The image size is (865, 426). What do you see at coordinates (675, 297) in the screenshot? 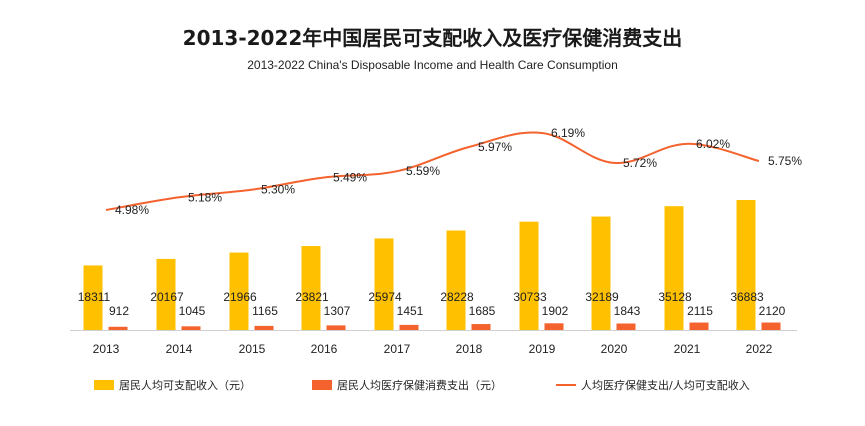
I see `income-value-label: 35128` at bounding box center [675, 297].